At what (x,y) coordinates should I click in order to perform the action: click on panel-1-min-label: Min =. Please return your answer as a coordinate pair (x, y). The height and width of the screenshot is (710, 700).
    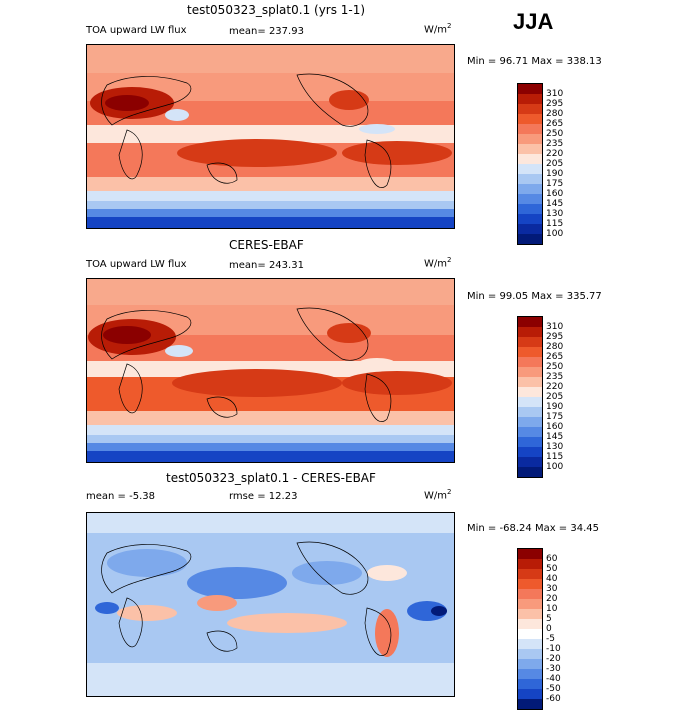
    Looking at the image, I should click on (482, 61).